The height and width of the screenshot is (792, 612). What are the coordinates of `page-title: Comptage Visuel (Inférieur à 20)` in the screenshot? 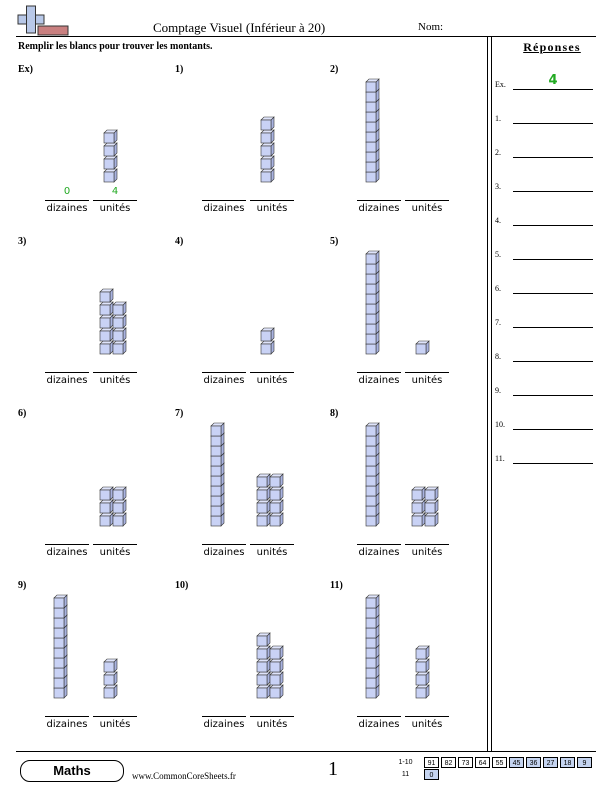 It's located at (239, 27).